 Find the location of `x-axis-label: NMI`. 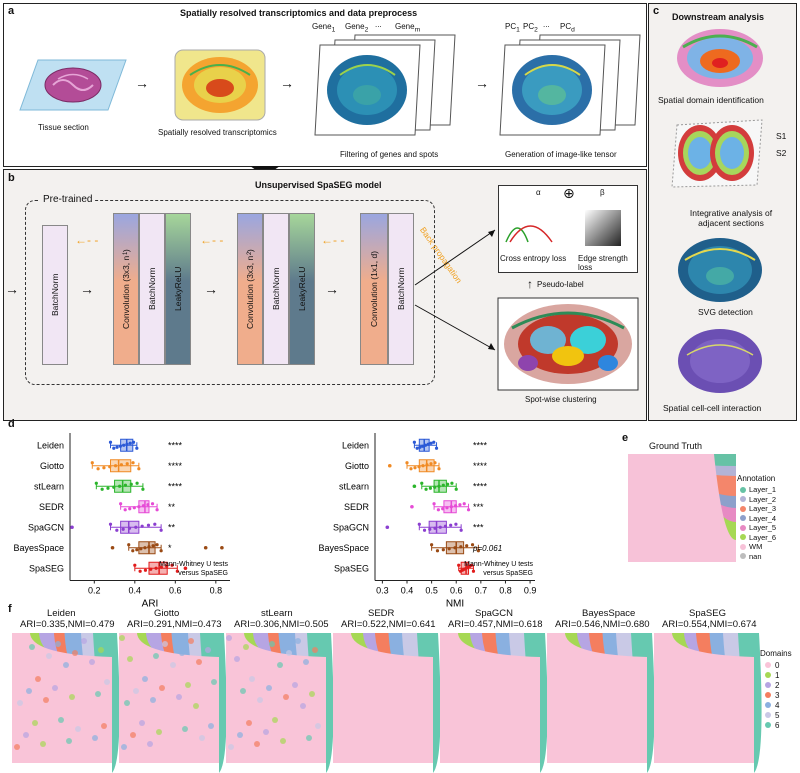

x-axis-label: NMI is located at coordinates (455, 604).